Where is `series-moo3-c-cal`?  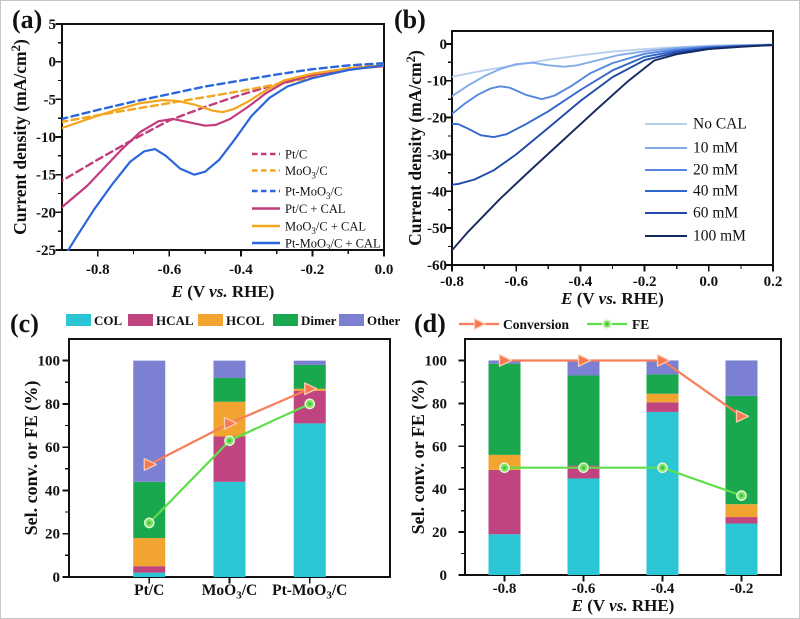 series-moo3-c-cal is located at coordinates (223, 97).